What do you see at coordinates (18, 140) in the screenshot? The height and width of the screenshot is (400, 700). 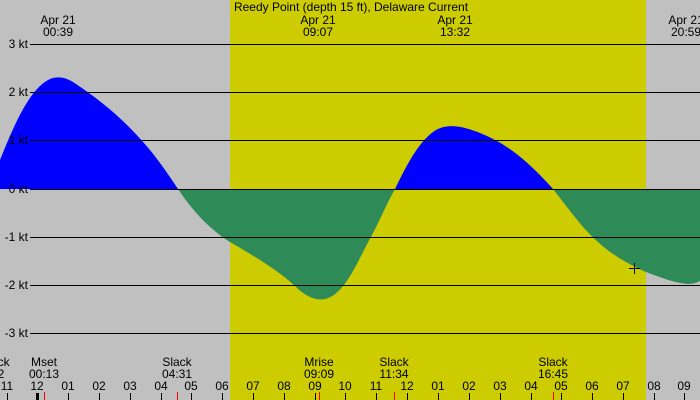 I see `y-tick-label: 1 kt` at bounding box center [18, 140].